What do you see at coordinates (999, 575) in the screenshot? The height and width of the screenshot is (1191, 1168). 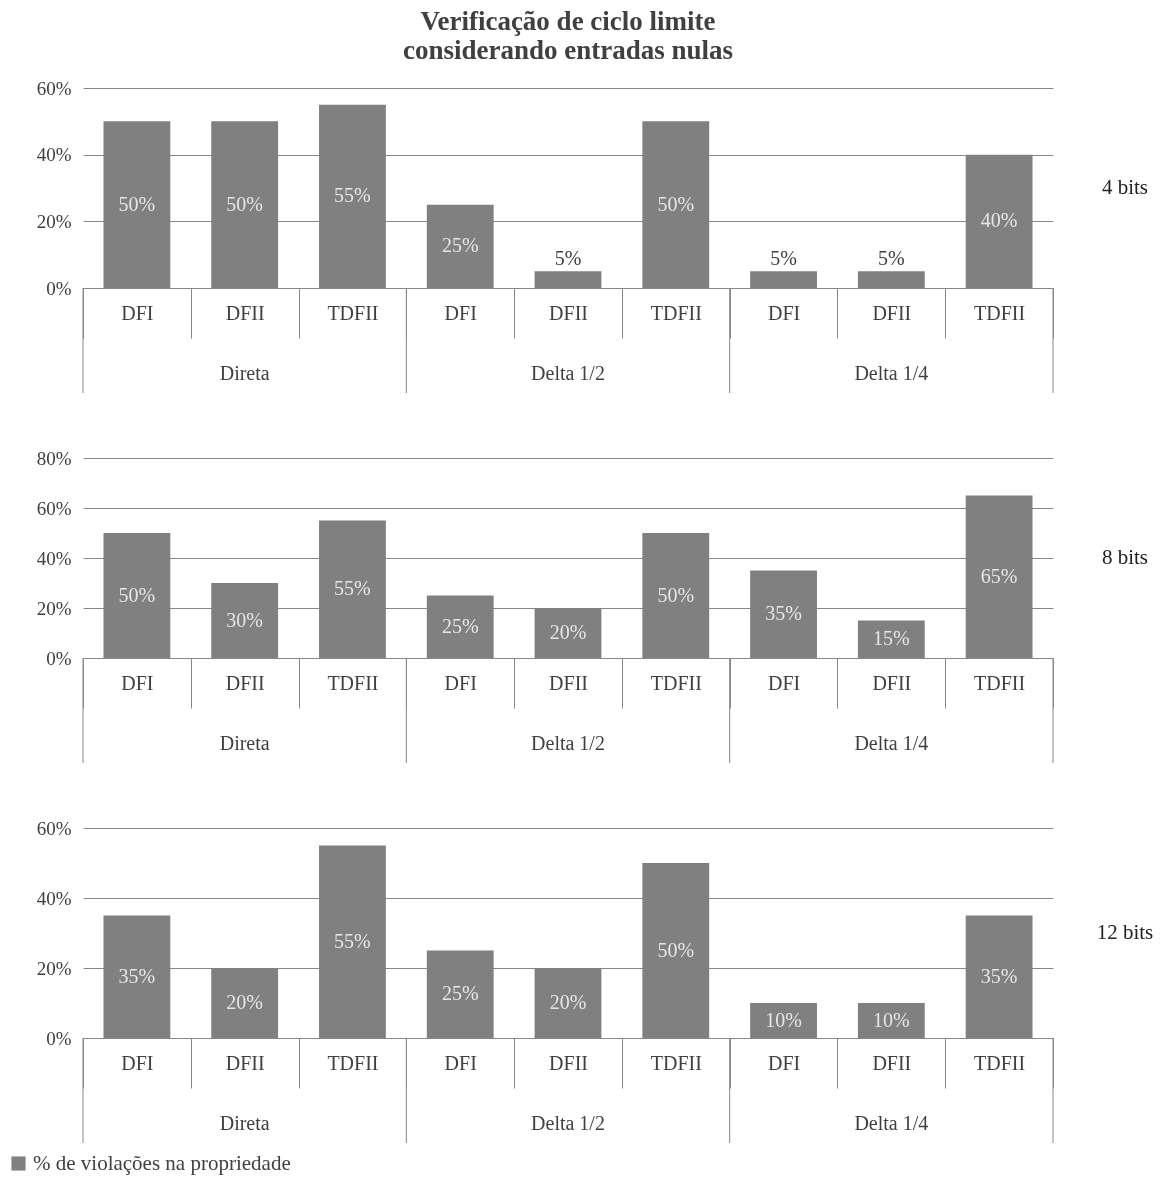 I see `data-label: 65%` at bounding box center [999, 575].